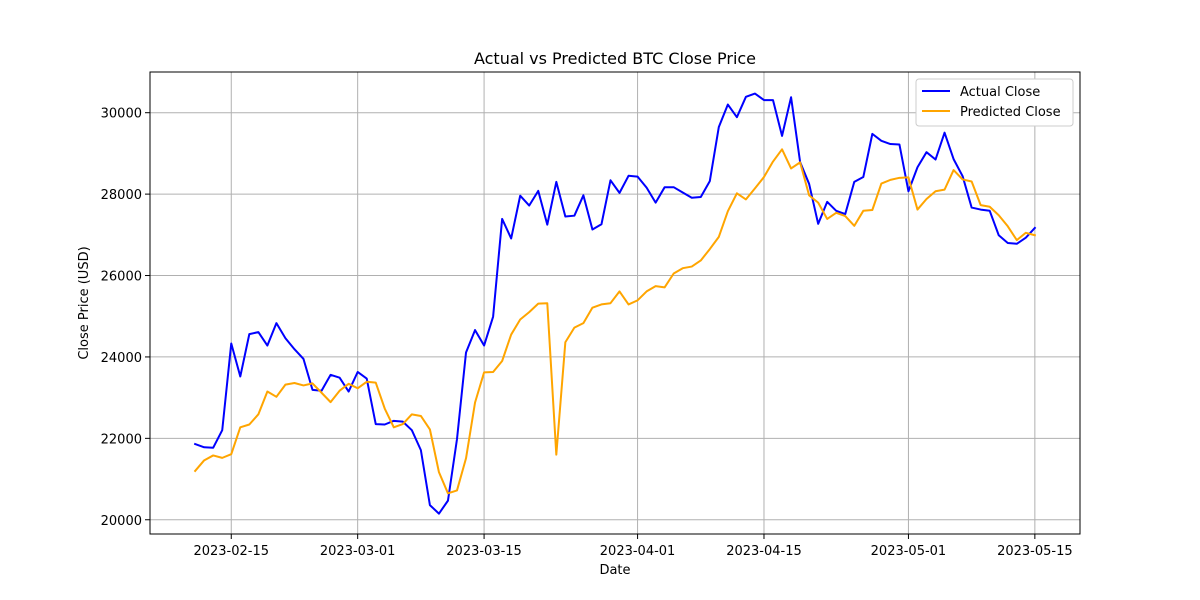 This screenshot has width=1200, height=600. I want to click on x-tick-label: 2023-03-15, so click(484, 551).